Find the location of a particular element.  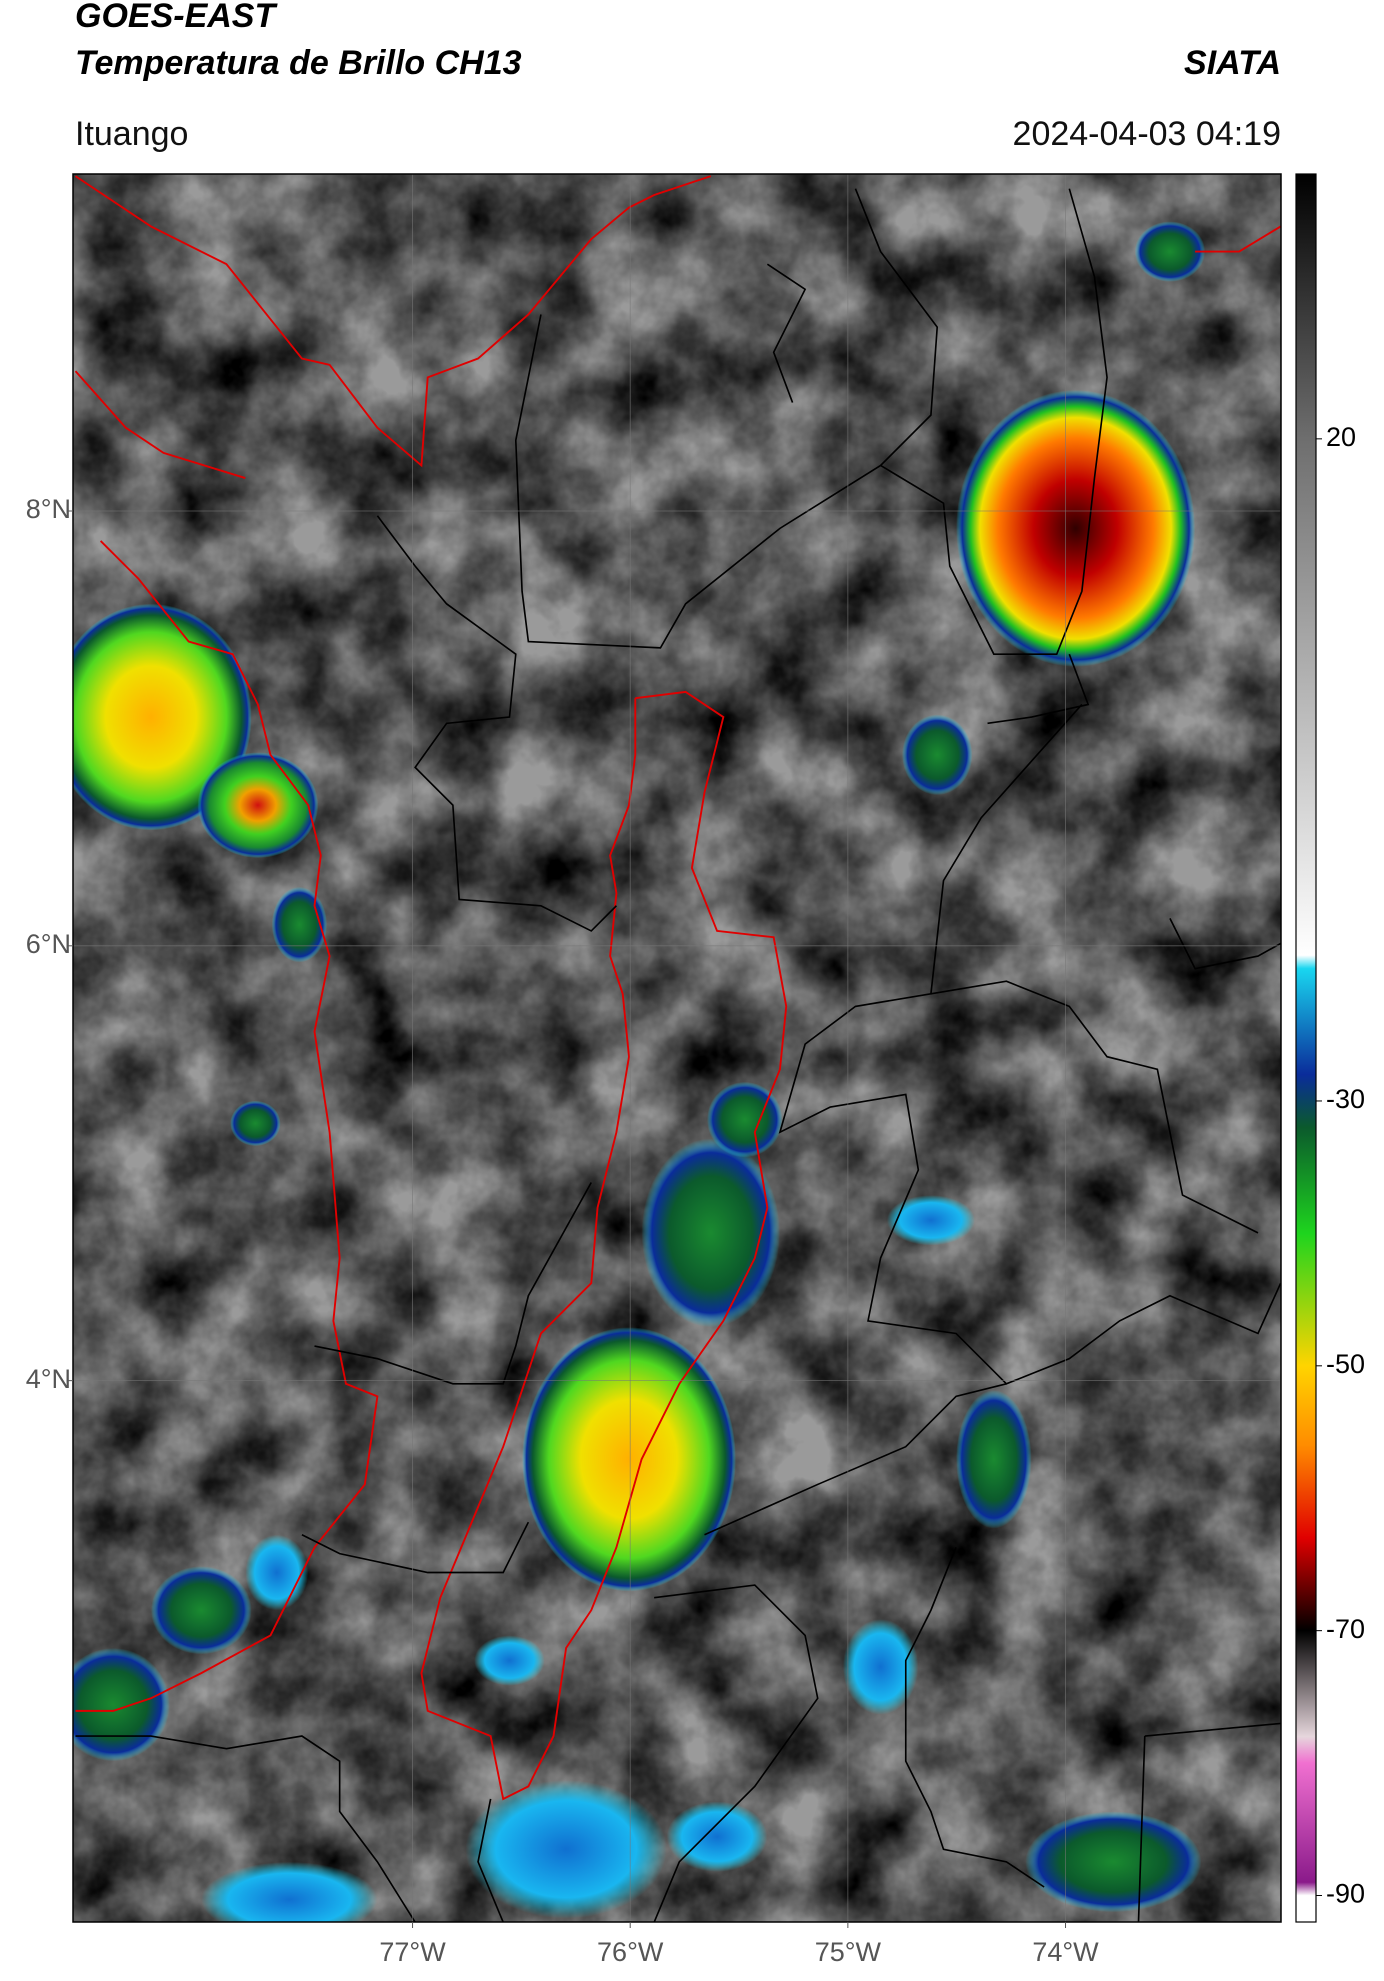

colorbar-tick-label: -90 is located at coordinates (1345, 1894).